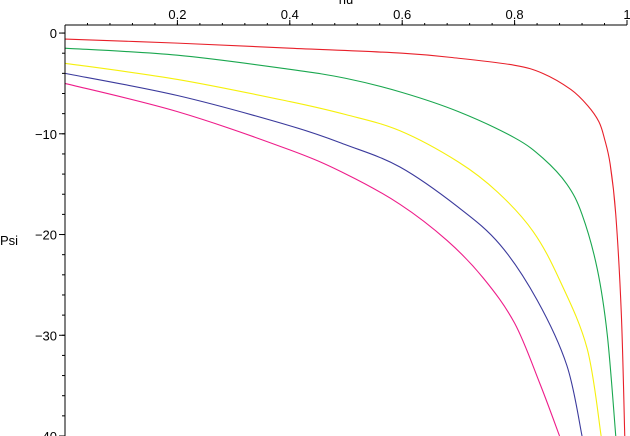 The image size is (630, 436). Describe the element at coordinates (53, 33) in the screenshot. I see `y-tick-label: 0` at that location.